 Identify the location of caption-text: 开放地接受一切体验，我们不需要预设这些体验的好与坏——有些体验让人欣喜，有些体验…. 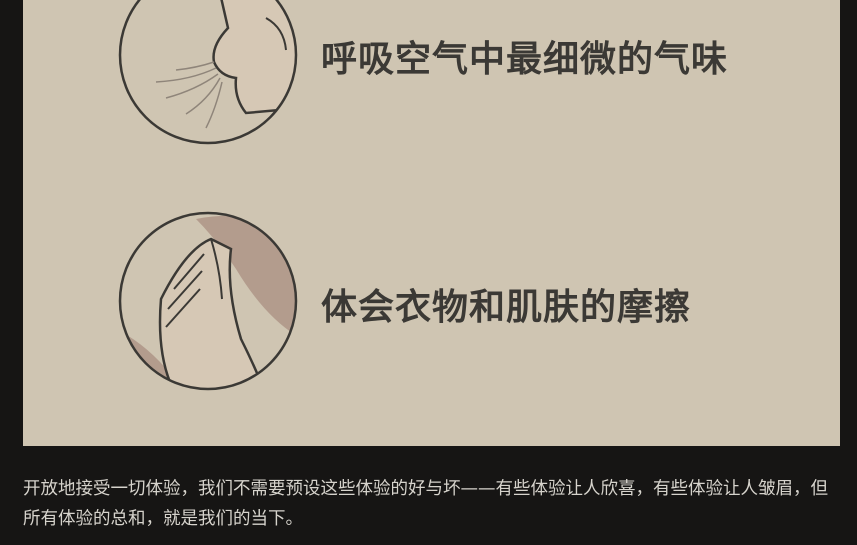
(425, 504).